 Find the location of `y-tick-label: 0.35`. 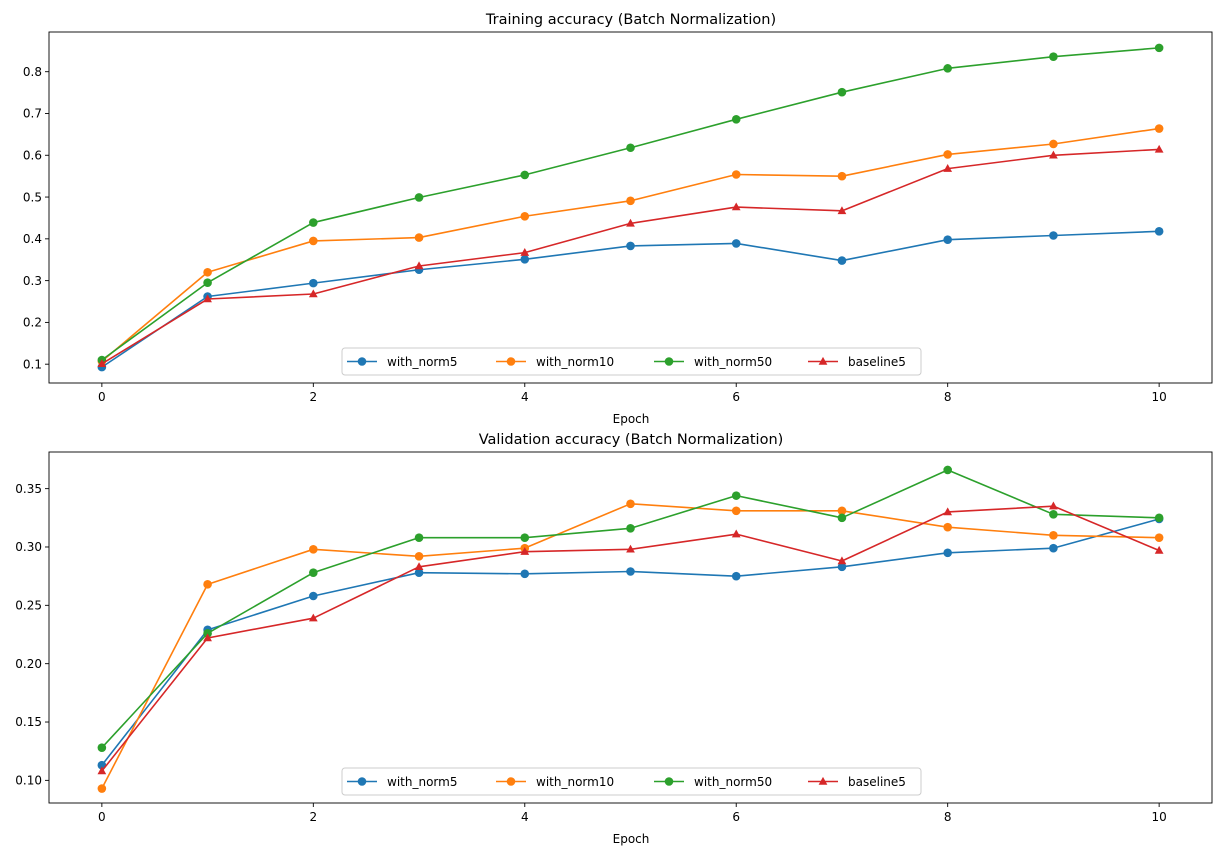

y-tick-label: 0.35 is located at coordinates (28, 489).